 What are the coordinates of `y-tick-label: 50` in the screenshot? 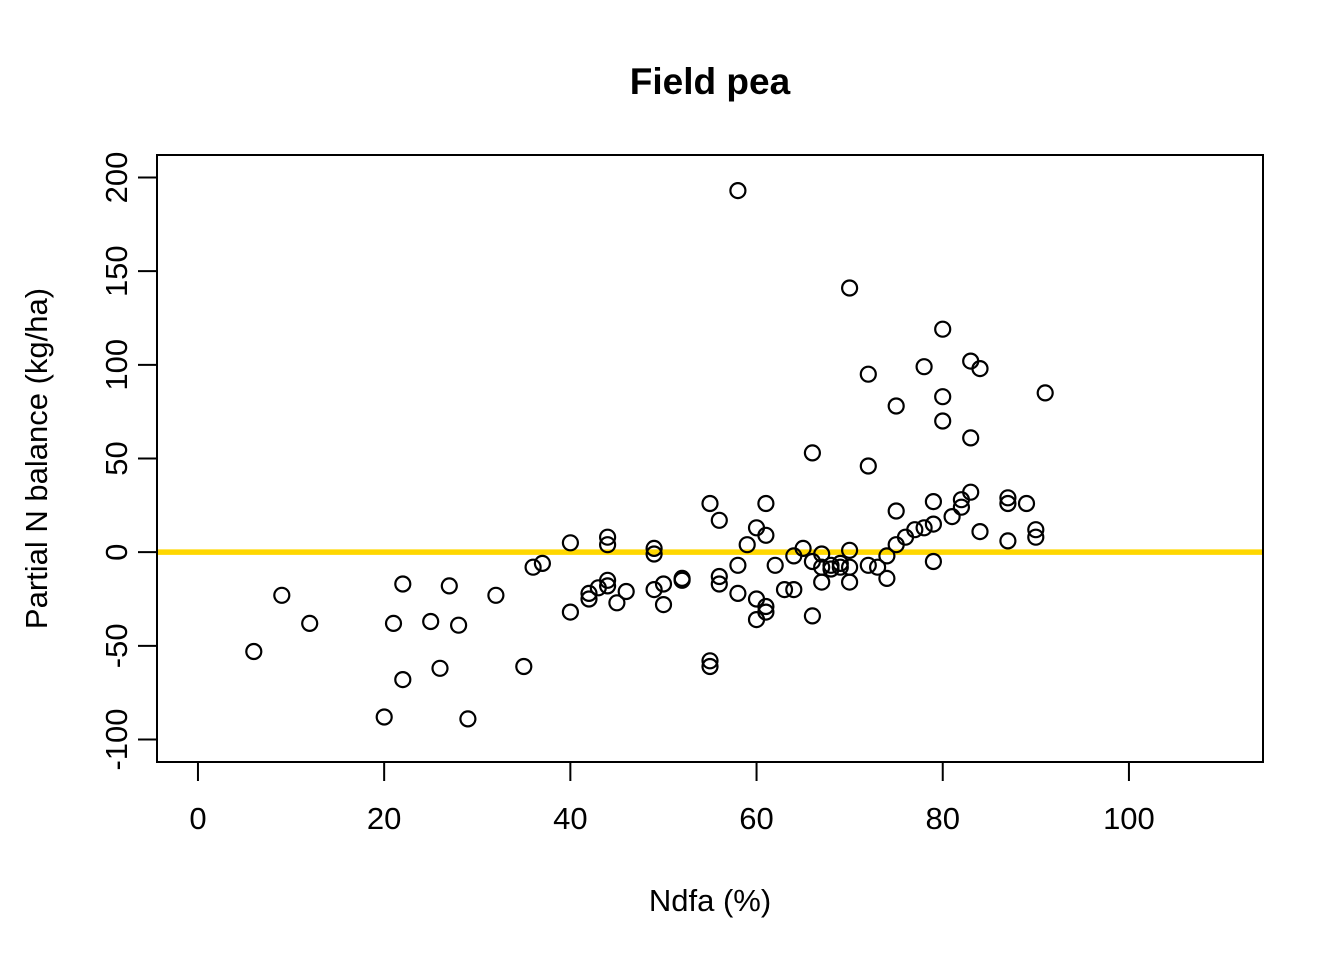 It's located at (116, 458).